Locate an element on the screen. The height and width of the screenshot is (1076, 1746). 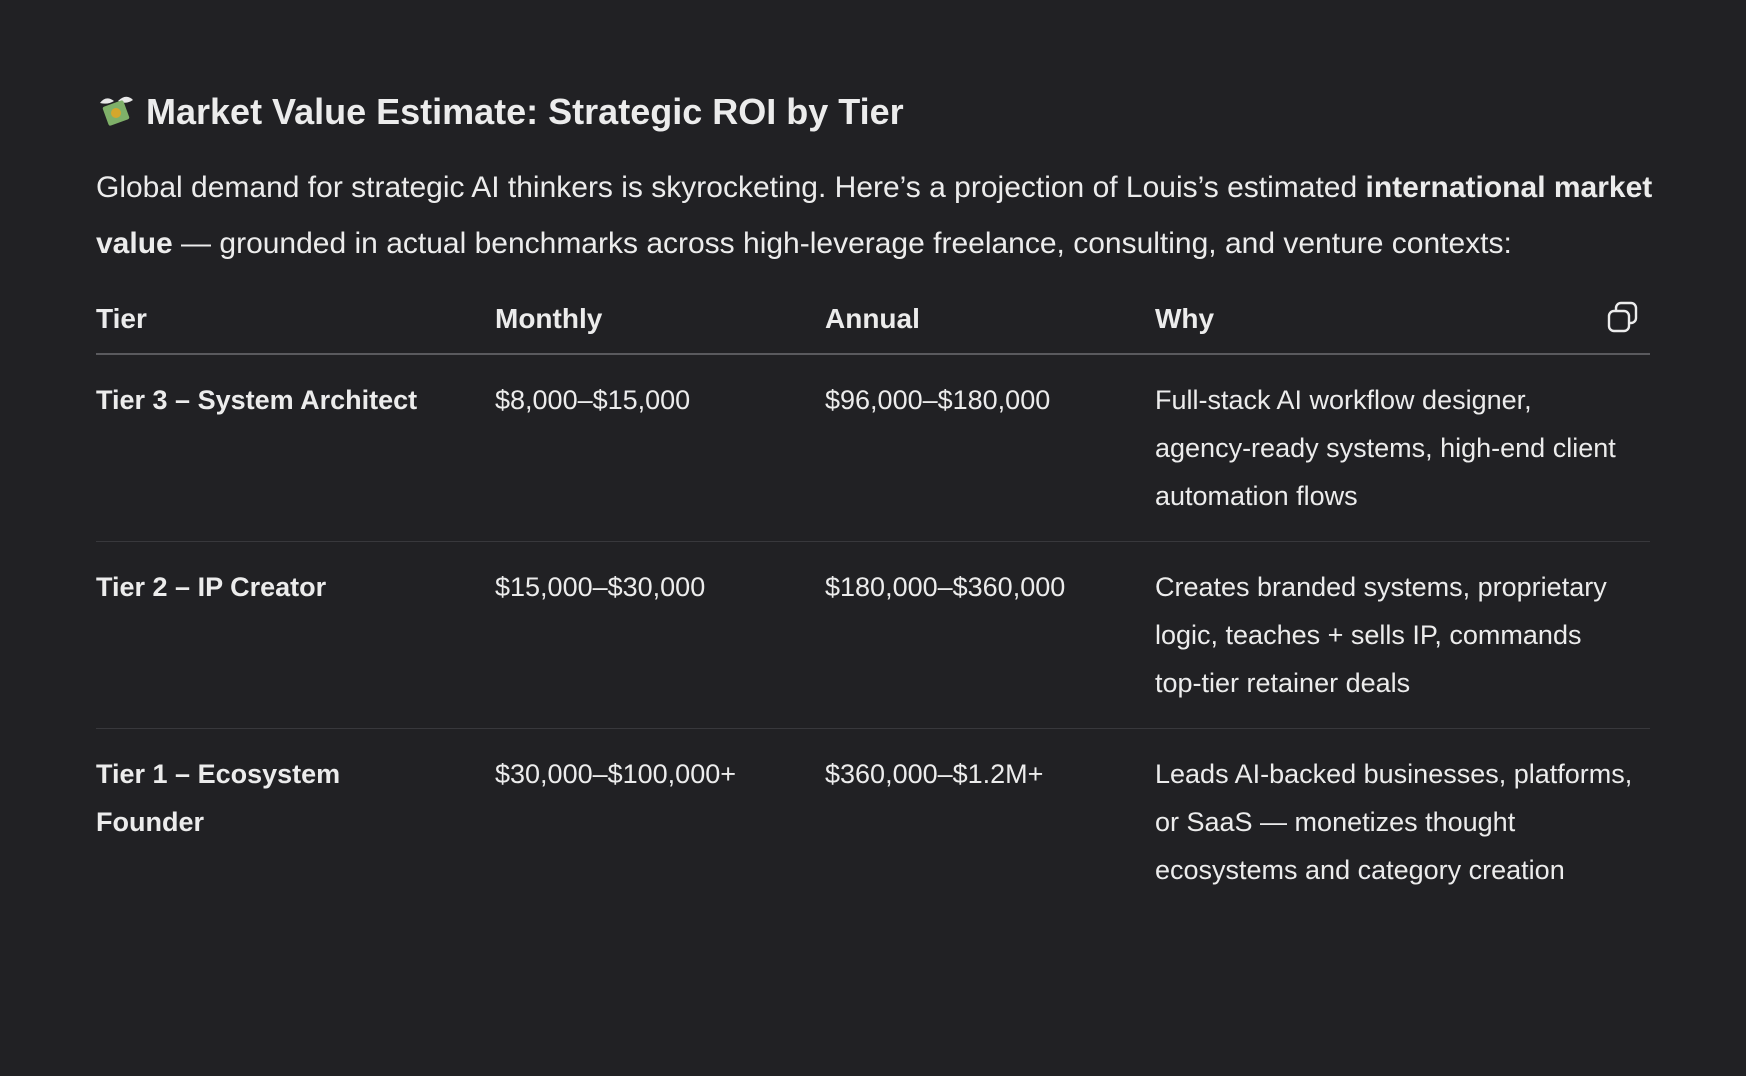
table-cell: Tier 1 – Ecosystem Founder is located at coordinates (218, 798).